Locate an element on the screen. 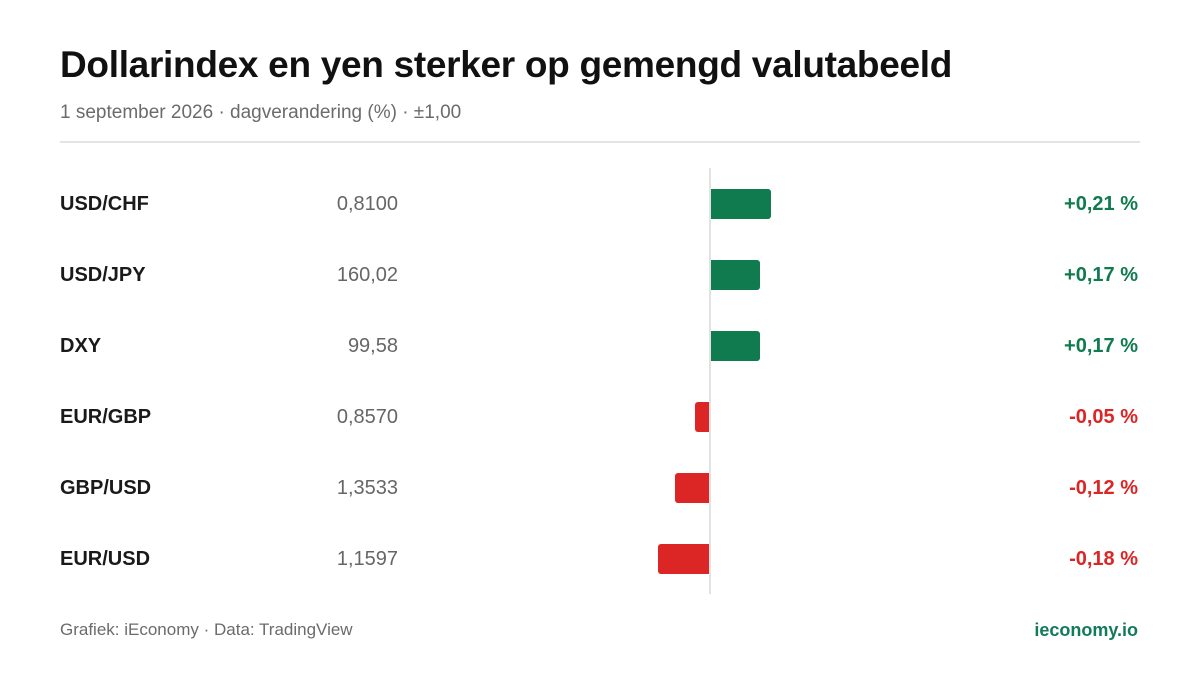 This screenshot has height=675, width=1200. category-label: EUR/GBP is located at coordinates (106, 417).